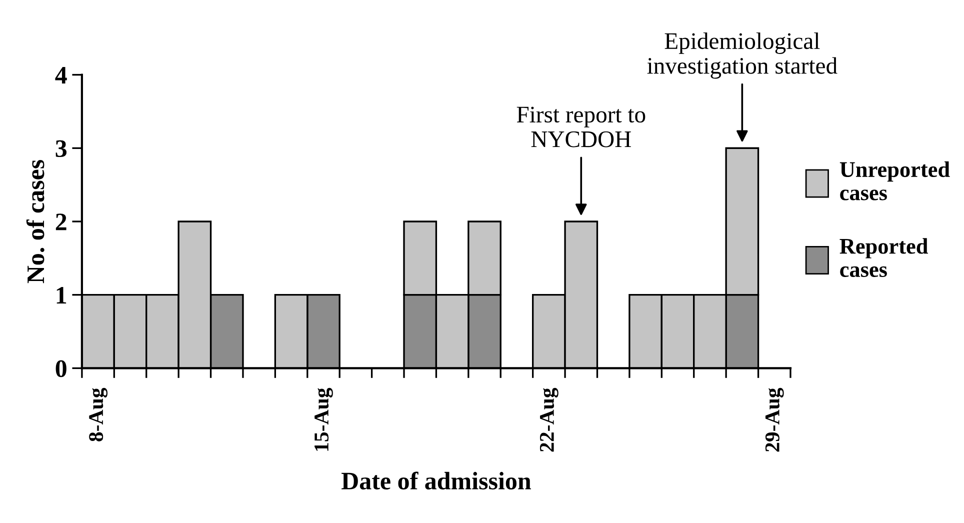 Image resolution: width=964 pixels, height=523 pixels. Describe the element at coordinates (323, 419) in the screenshot. I see `x-tick-label: 15-Aug` at that location.